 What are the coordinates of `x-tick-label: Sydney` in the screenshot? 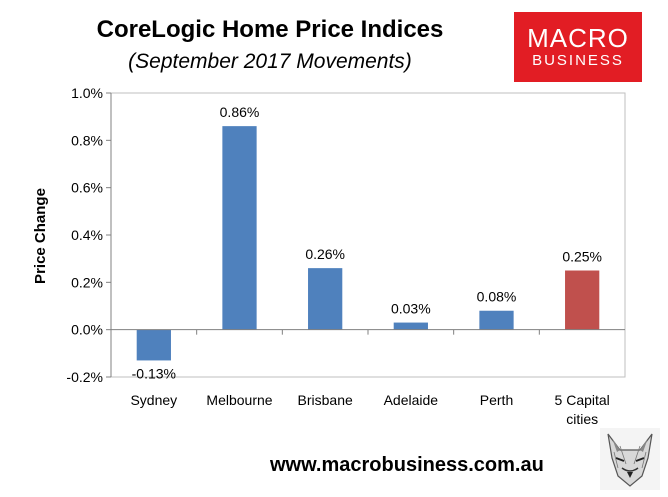 It's located at (153, 400).